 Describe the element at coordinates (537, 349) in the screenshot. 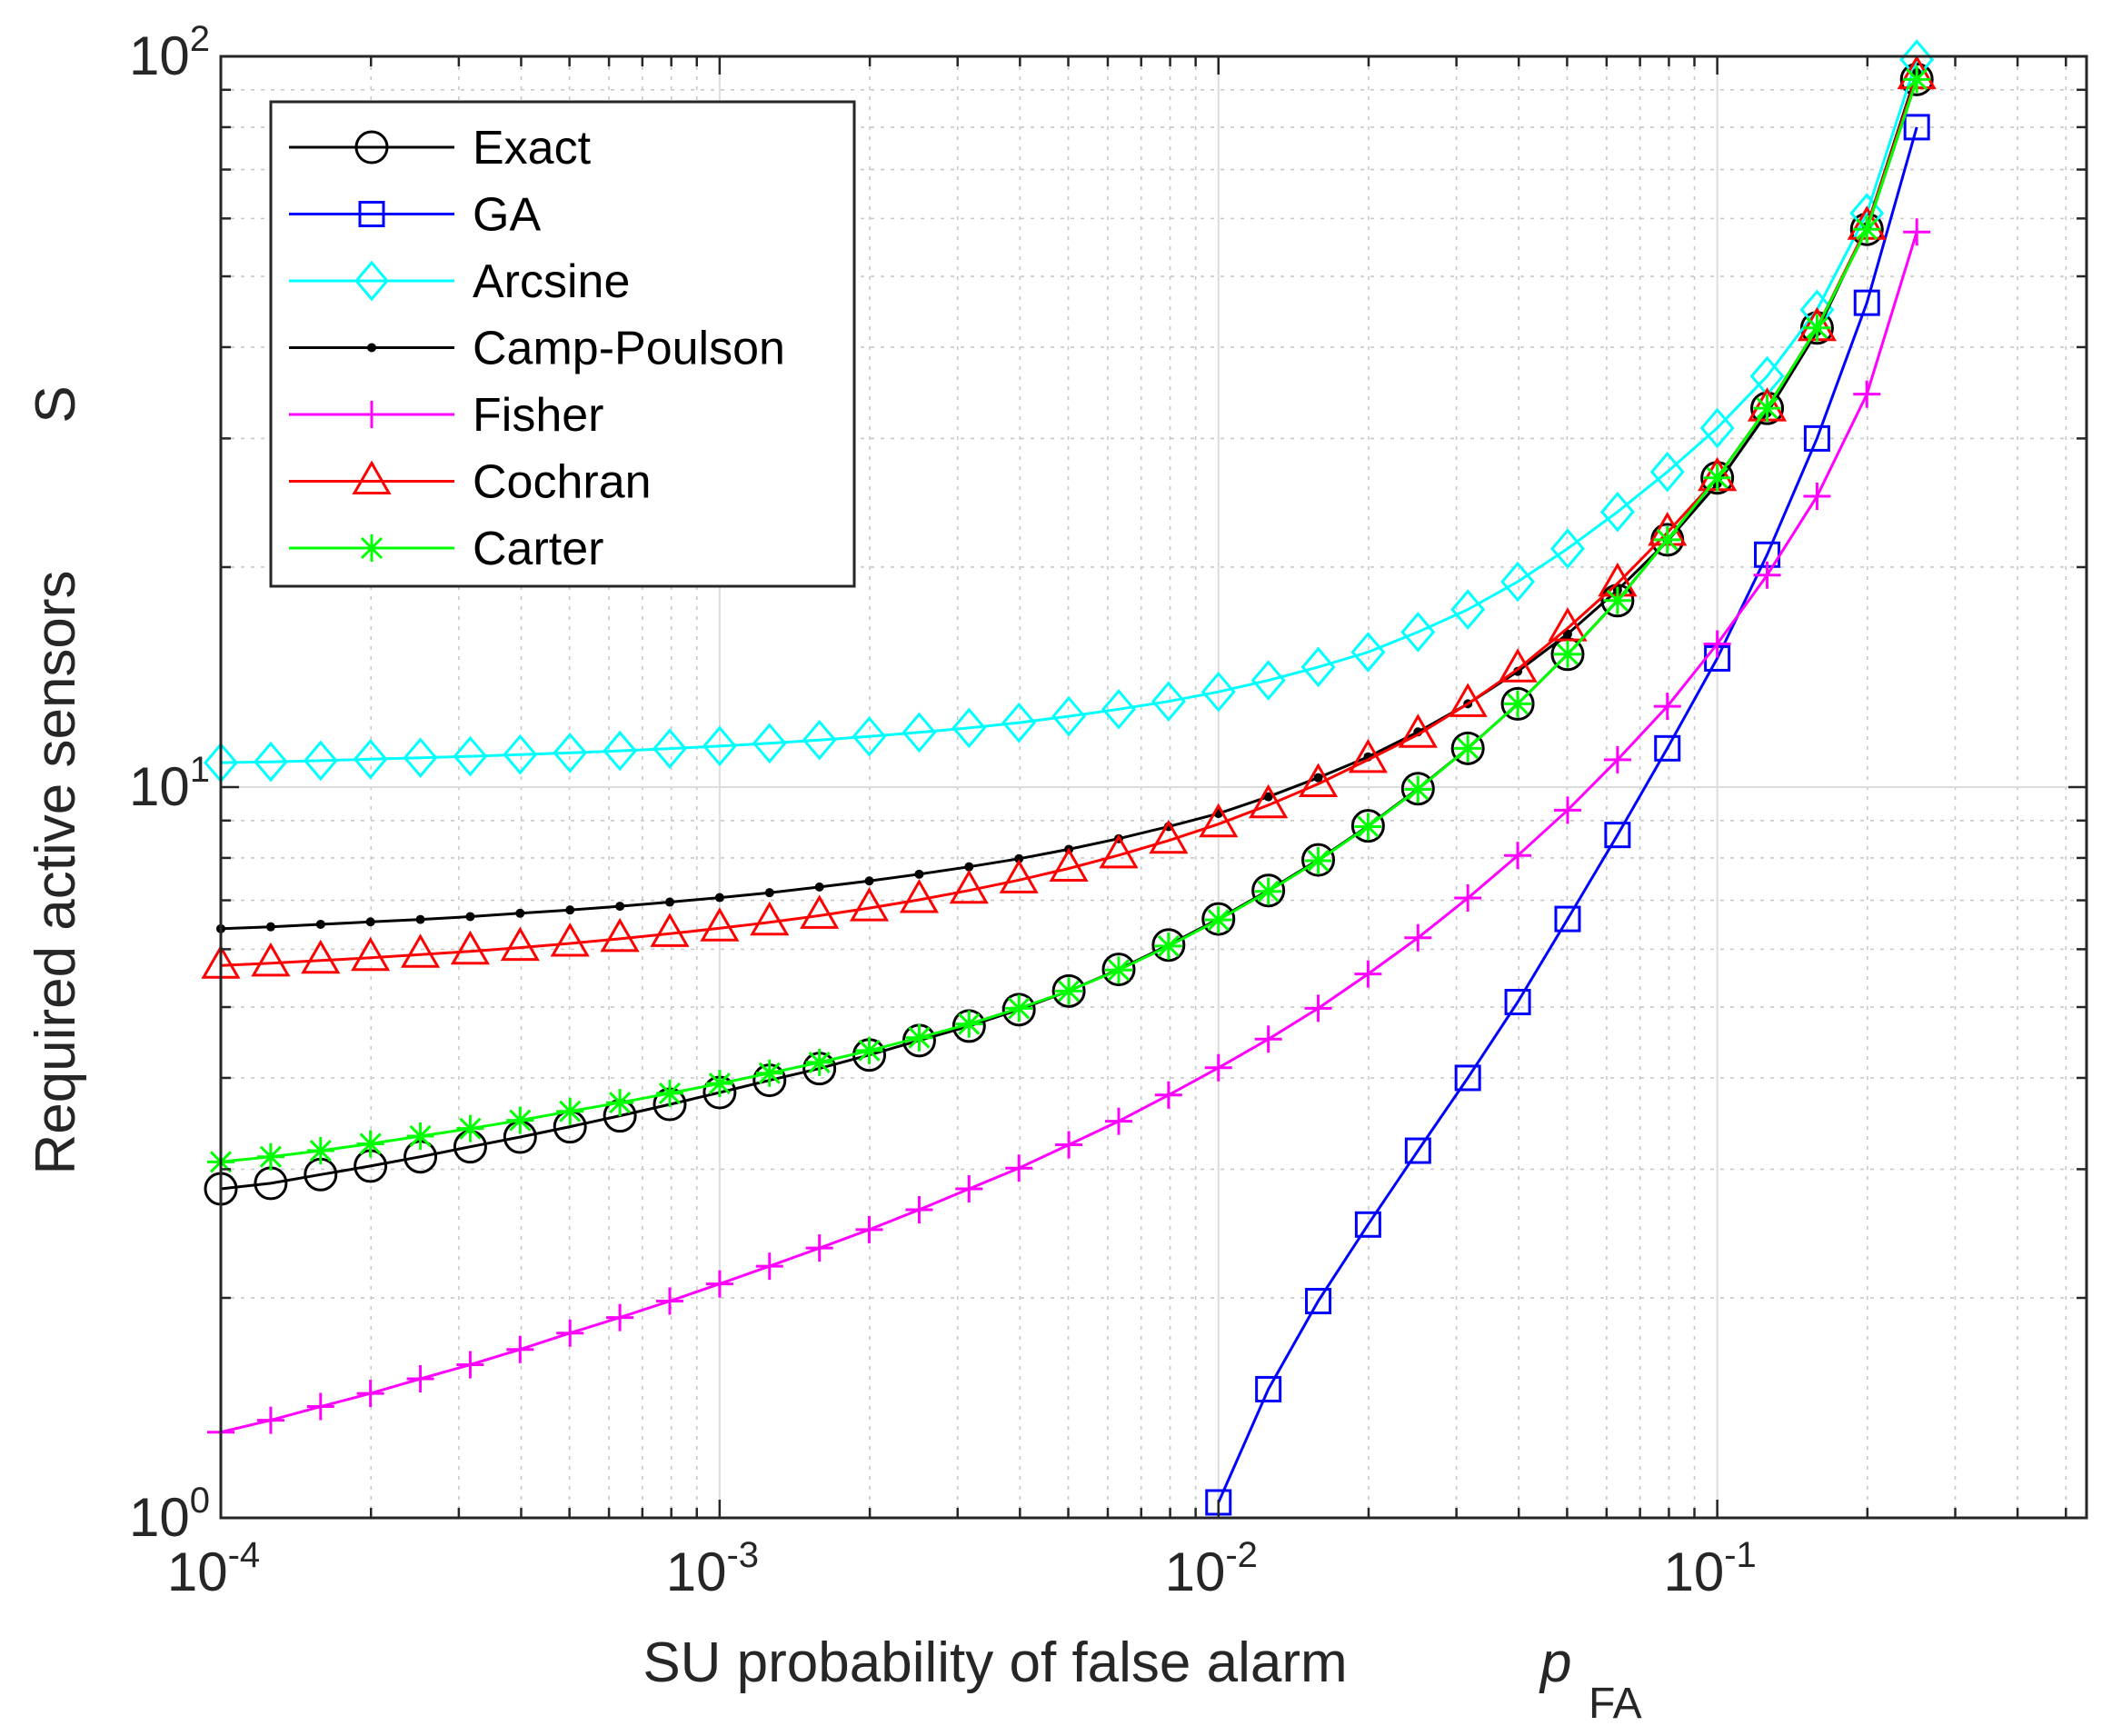

I see `legend-entry: Camp-Poulson` at that location.